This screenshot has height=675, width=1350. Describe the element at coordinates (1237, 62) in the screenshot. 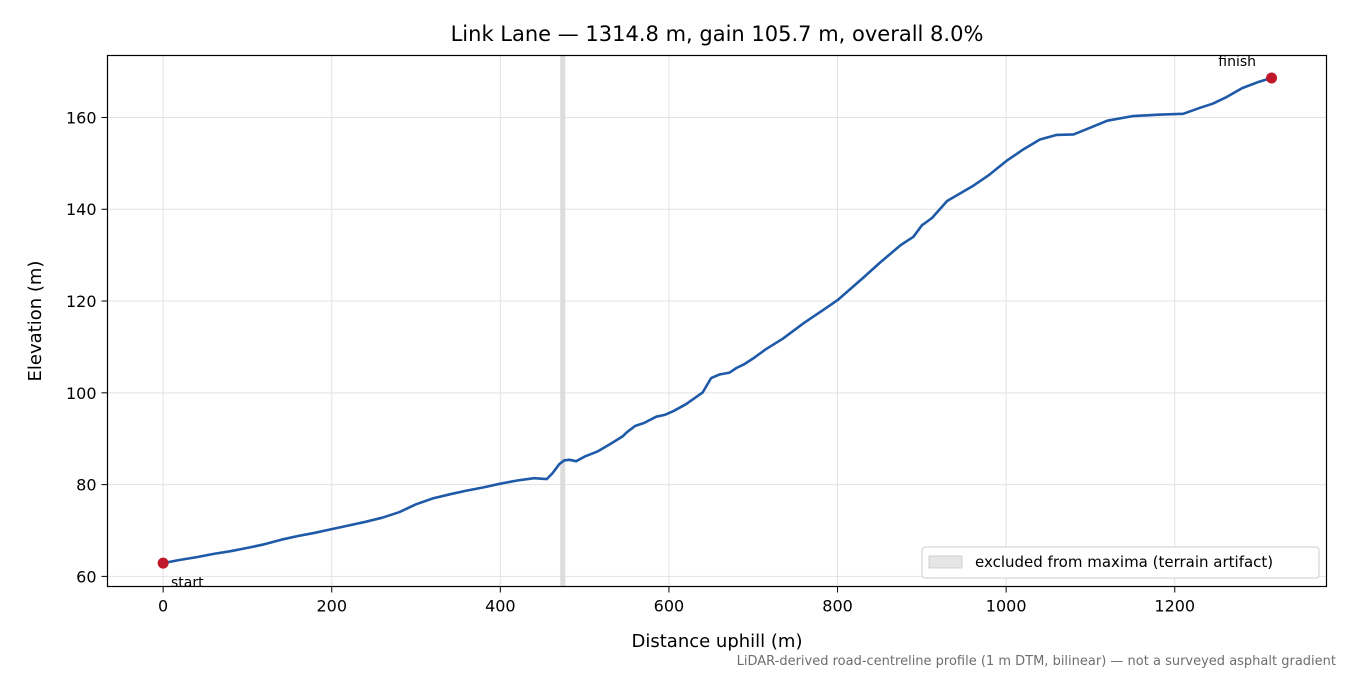

I see `finish-label: finish` at that location.